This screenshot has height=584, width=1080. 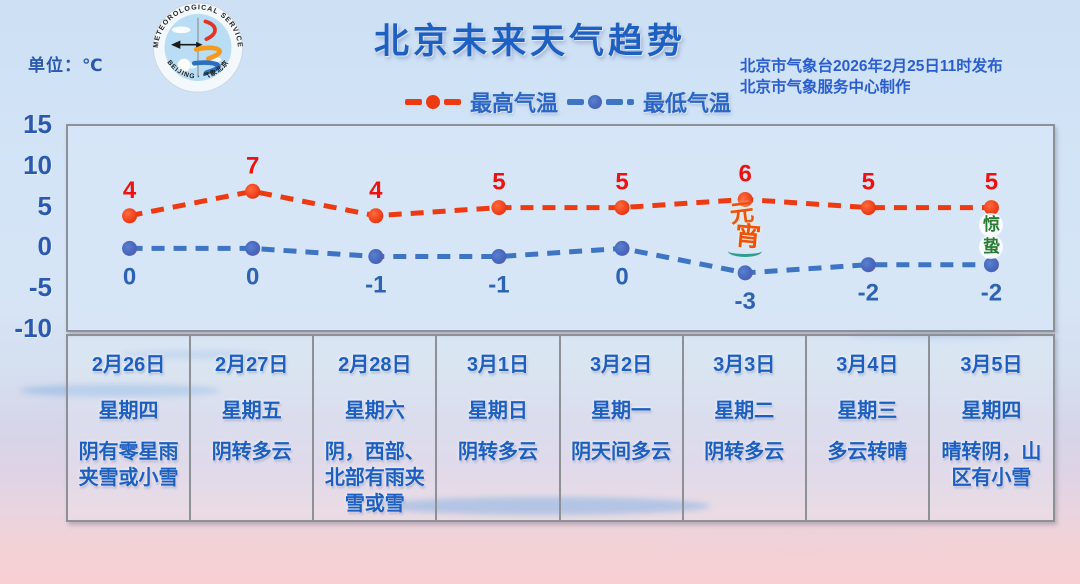 I want to click on logo-red-ribbon, so click(x=210, y=30).